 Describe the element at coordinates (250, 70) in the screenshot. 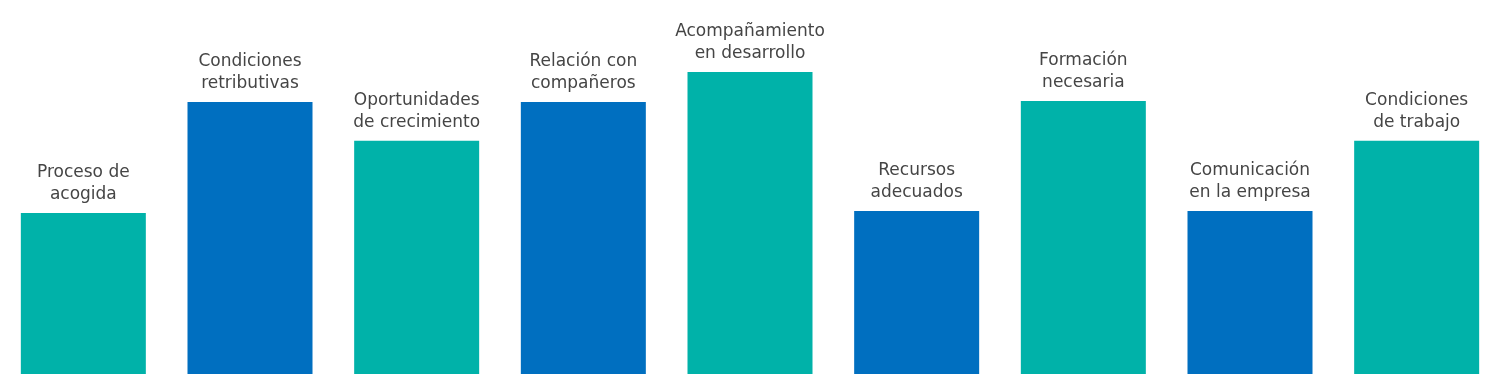

I see `x-tick-label: Condiciones retributivas` at that location.